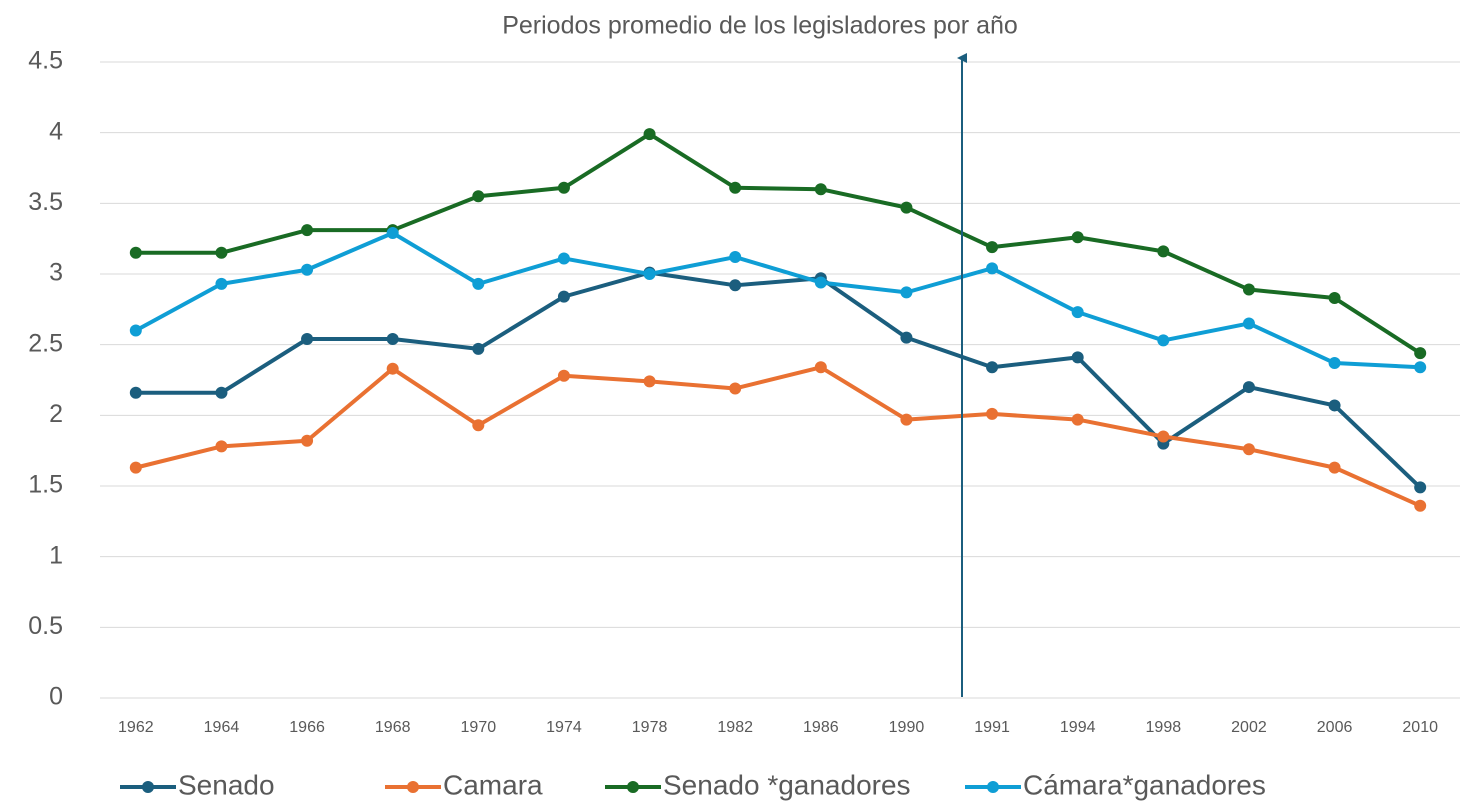 The width and height of the screenshot is (1460, 807). Describe the element at coordinates (493, 784) in the screenshot. I see `legend-label: Camara` at that location.